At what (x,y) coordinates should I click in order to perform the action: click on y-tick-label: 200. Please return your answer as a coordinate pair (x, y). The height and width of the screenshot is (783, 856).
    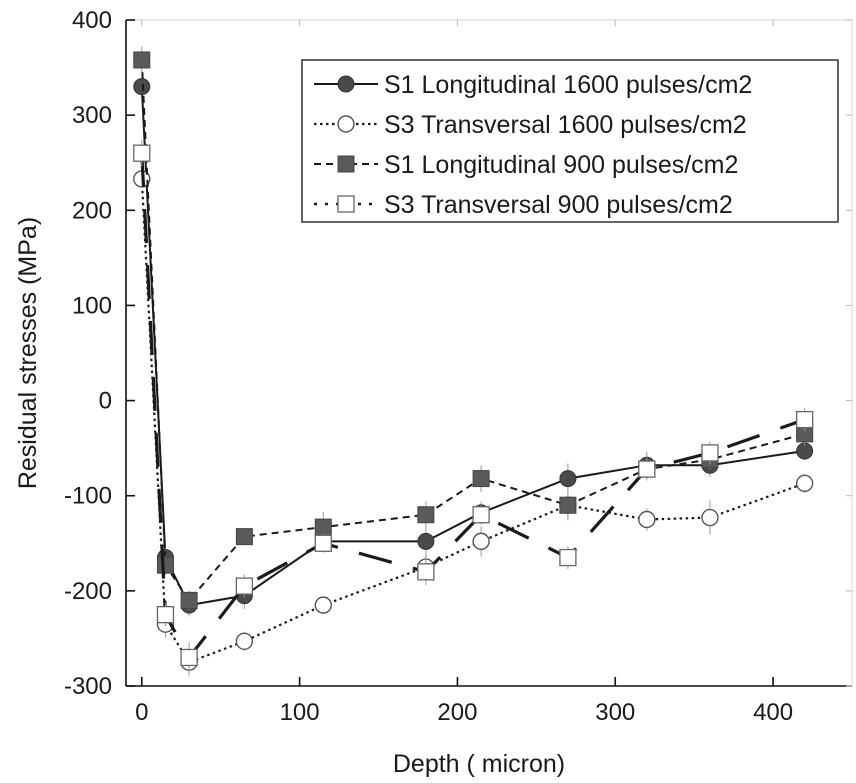
    Looking at the image, I should click on (92, 210).